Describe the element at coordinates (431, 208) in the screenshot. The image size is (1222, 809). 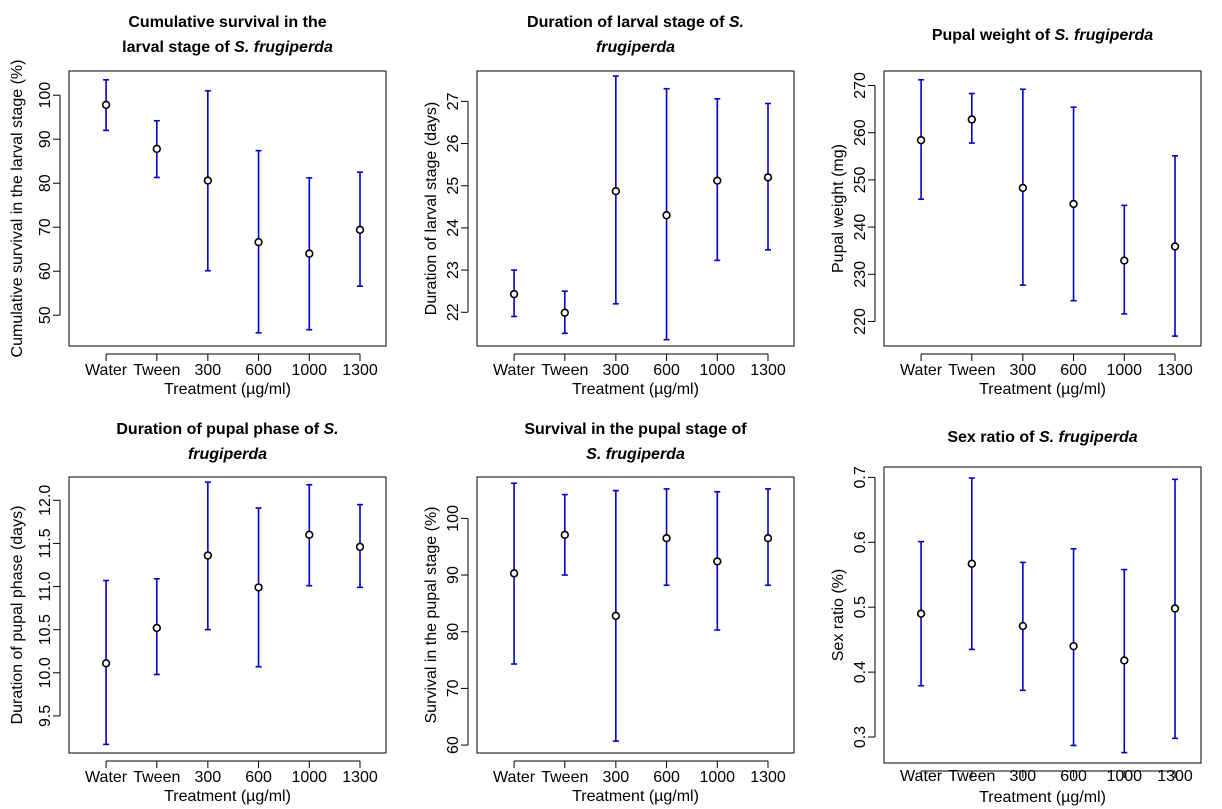
I see `y-axis-label: Duration of larval stage (days)` at that location.